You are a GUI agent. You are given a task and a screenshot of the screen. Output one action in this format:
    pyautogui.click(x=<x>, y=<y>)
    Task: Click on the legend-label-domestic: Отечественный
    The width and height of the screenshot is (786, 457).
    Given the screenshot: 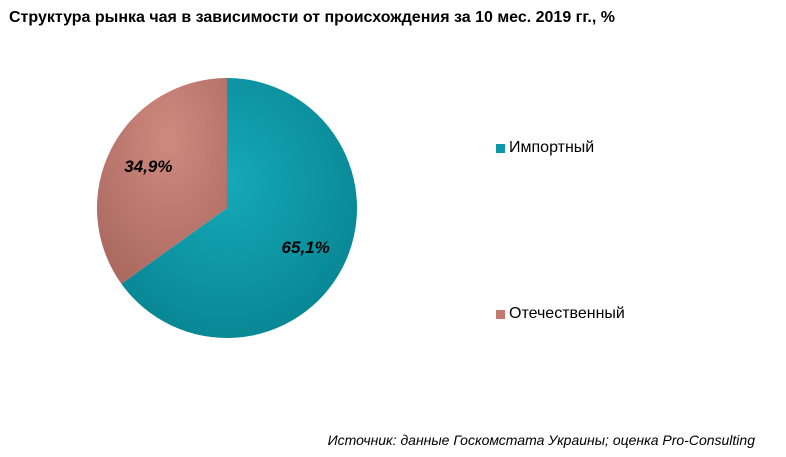 What is the action you would take?
    pyautogui.click(x=567, y=313)
    